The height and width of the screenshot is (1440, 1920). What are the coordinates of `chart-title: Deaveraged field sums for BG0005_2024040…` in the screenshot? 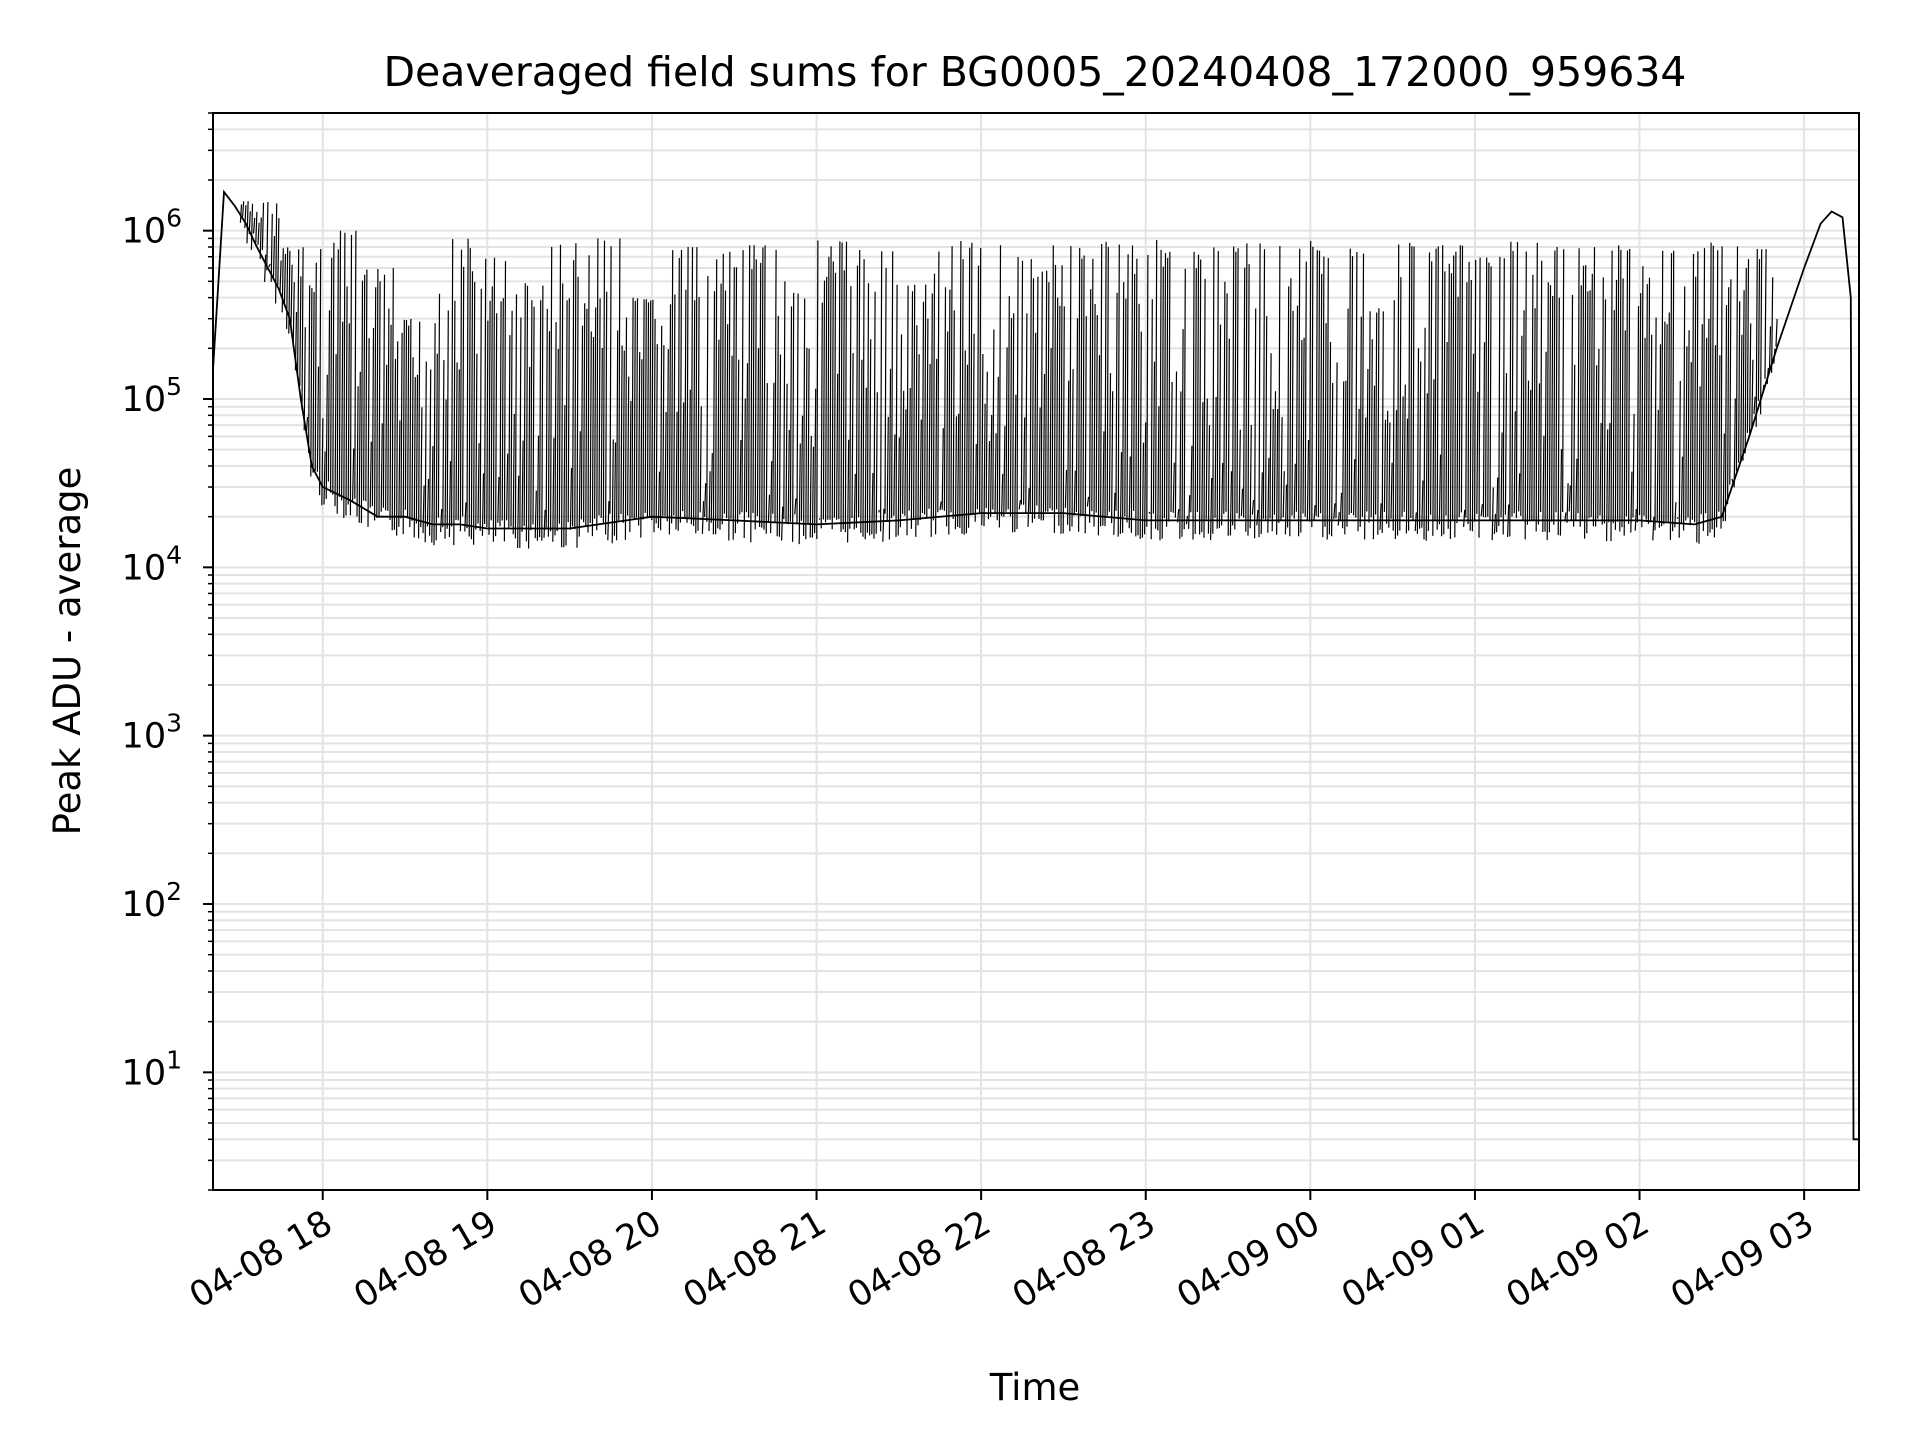 It's located at (1034, 72).